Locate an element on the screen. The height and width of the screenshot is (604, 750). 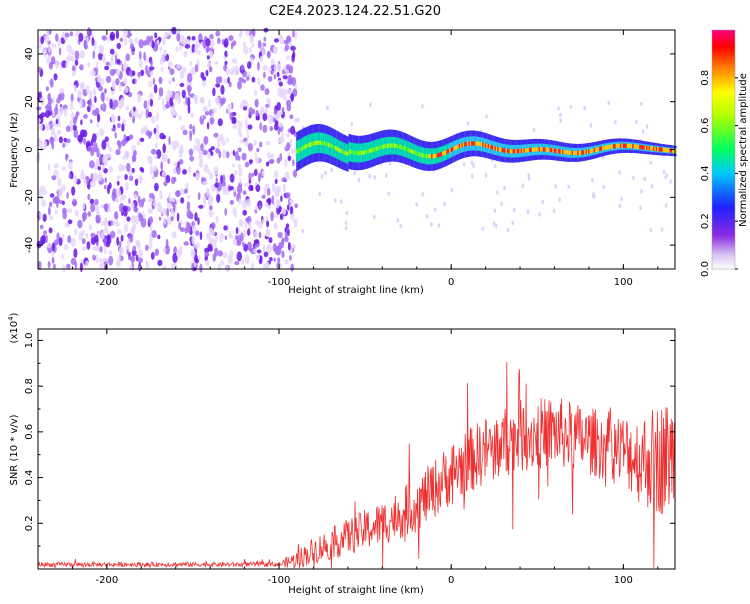
snr-multiplier-base: (x10 is located at coordinates (14, 332).